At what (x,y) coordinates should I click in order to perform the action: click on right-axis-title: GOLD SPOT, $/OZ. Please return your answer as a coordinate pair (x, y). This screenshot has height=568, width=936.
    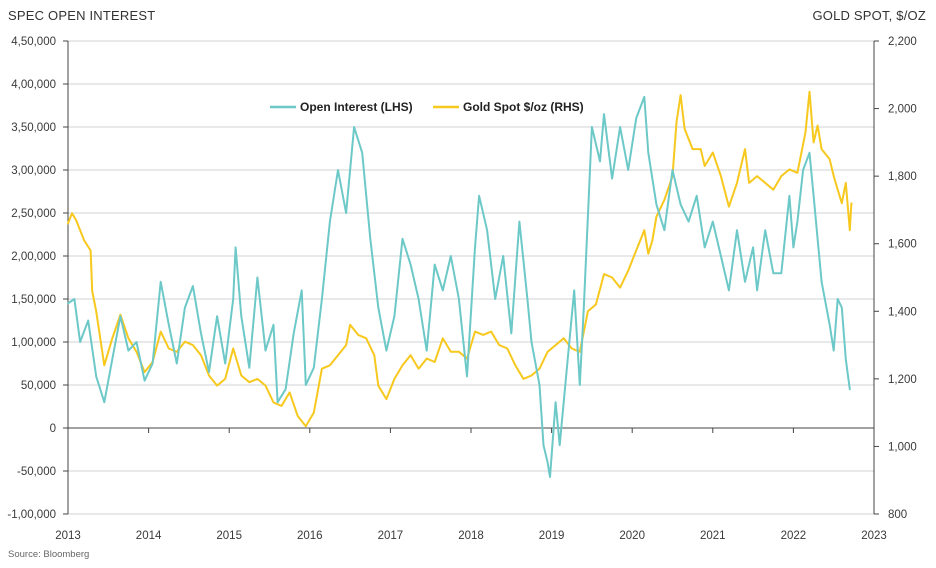
    Looking at the image, I should click on (869, 15).